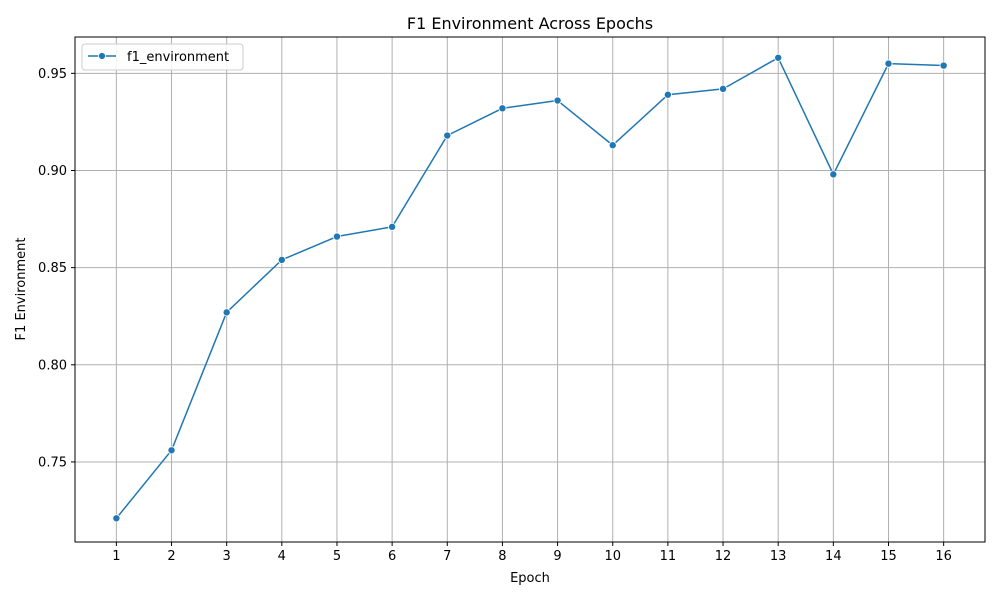  I want to click on x-tick-label: 12, so click(723, 556).